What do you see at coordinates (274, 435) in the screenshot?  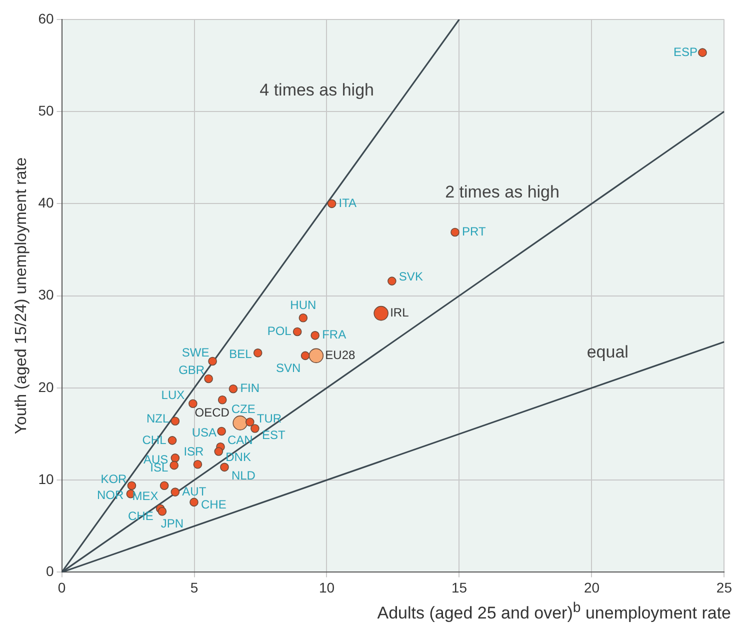 I see `annotation: EST` at bounding box center [274, 435].